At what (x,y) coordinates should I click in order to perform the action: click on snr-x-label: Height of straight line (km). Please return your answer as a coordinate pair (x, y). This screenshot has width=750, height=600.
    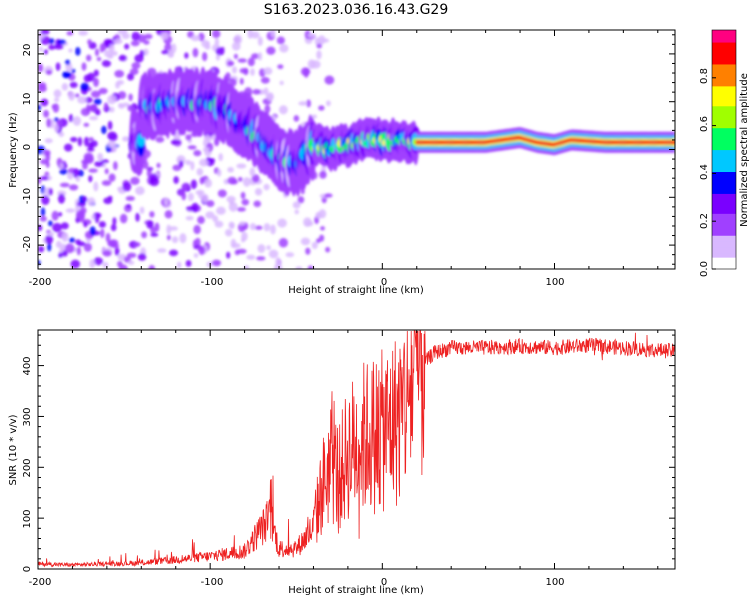
    Looking at the image, I should click on (356, 590).